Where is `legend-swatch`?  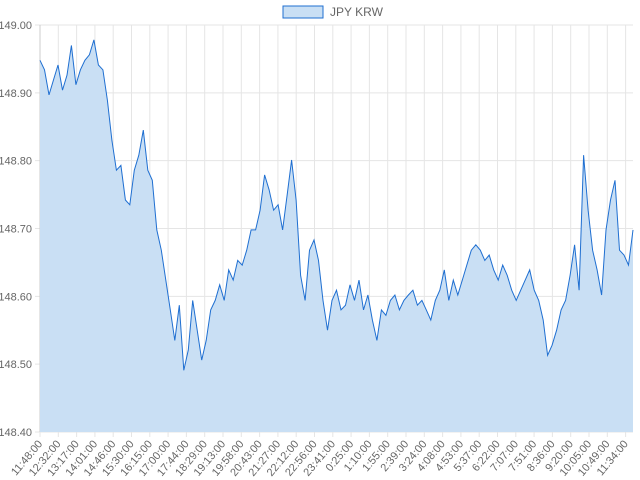 legend-swatch is located at coordinates (303, 12).